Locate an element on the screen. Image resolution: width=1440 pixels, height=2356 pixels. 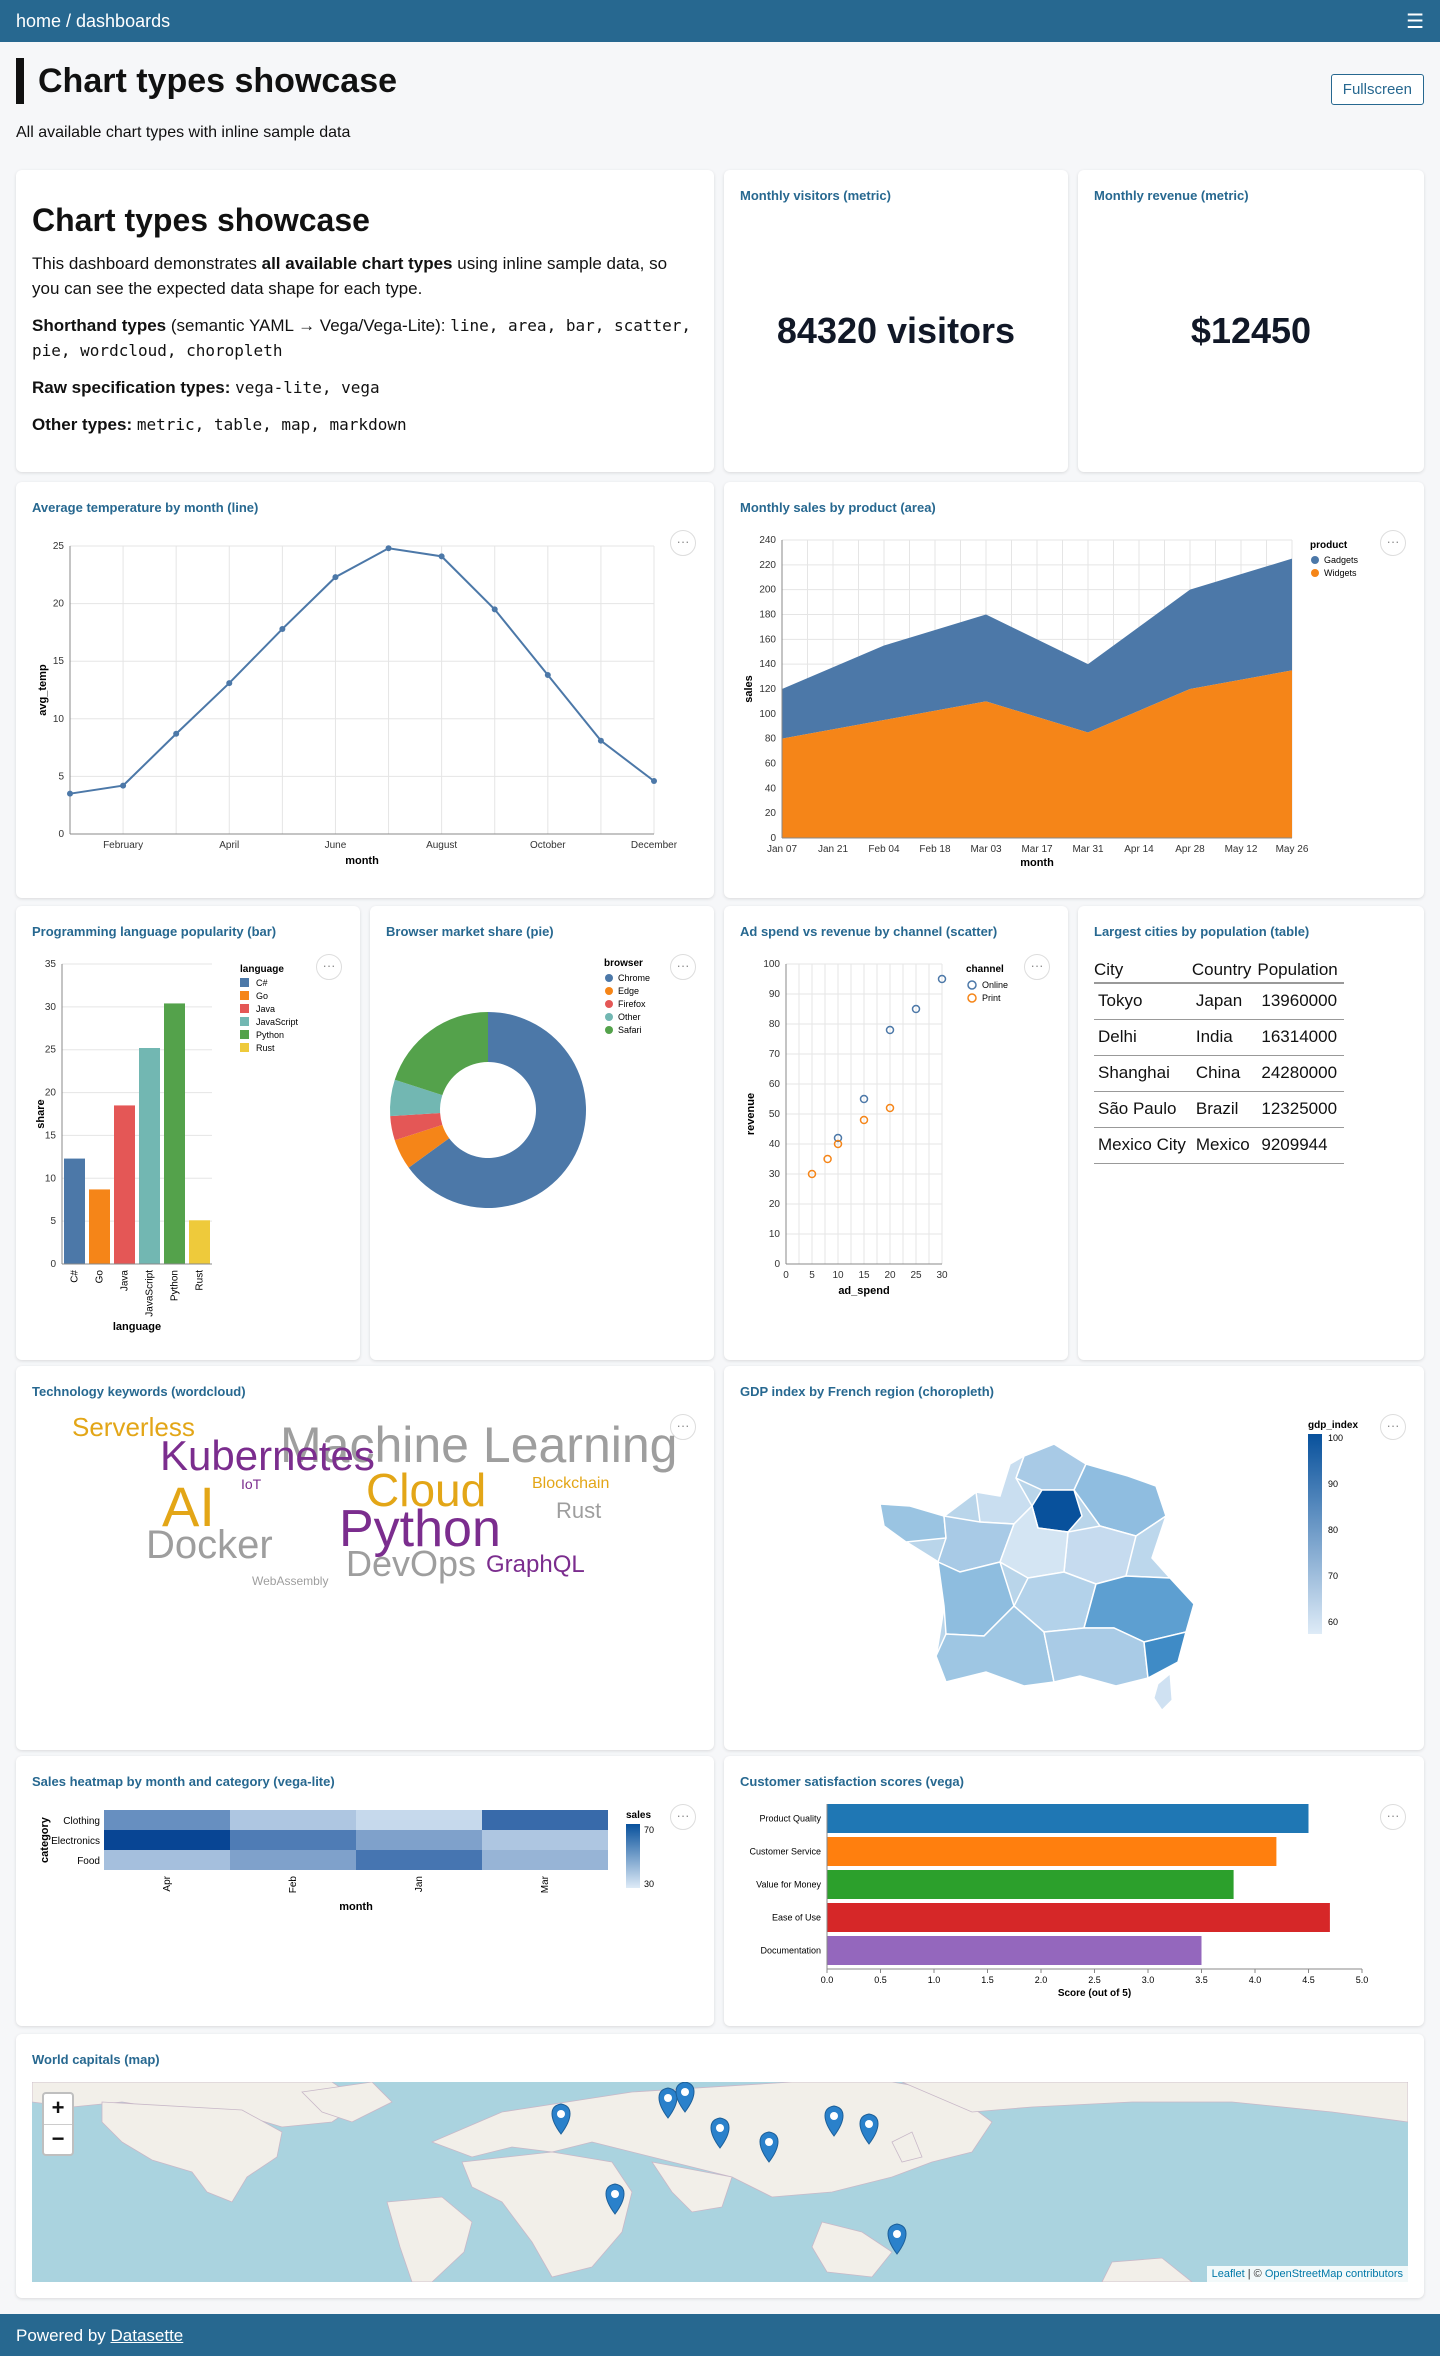
word: Machine Learning is located at coordinates (479, 1445).